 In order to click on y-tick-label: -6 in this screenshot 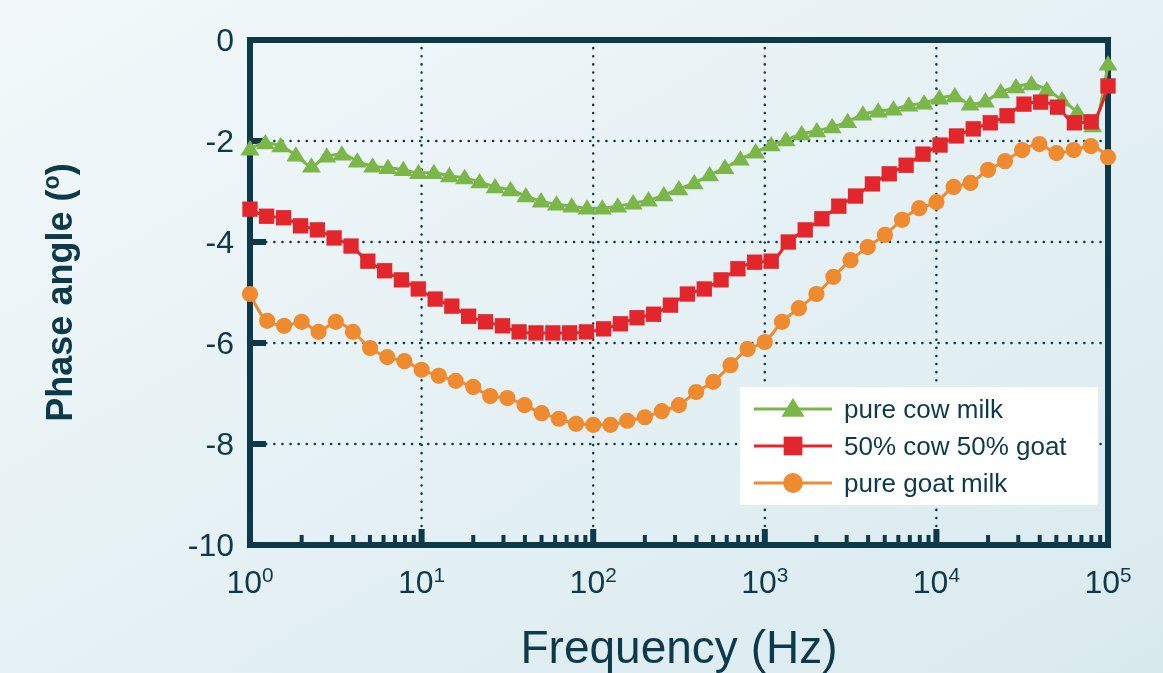, I will do `click(219, 343)`.